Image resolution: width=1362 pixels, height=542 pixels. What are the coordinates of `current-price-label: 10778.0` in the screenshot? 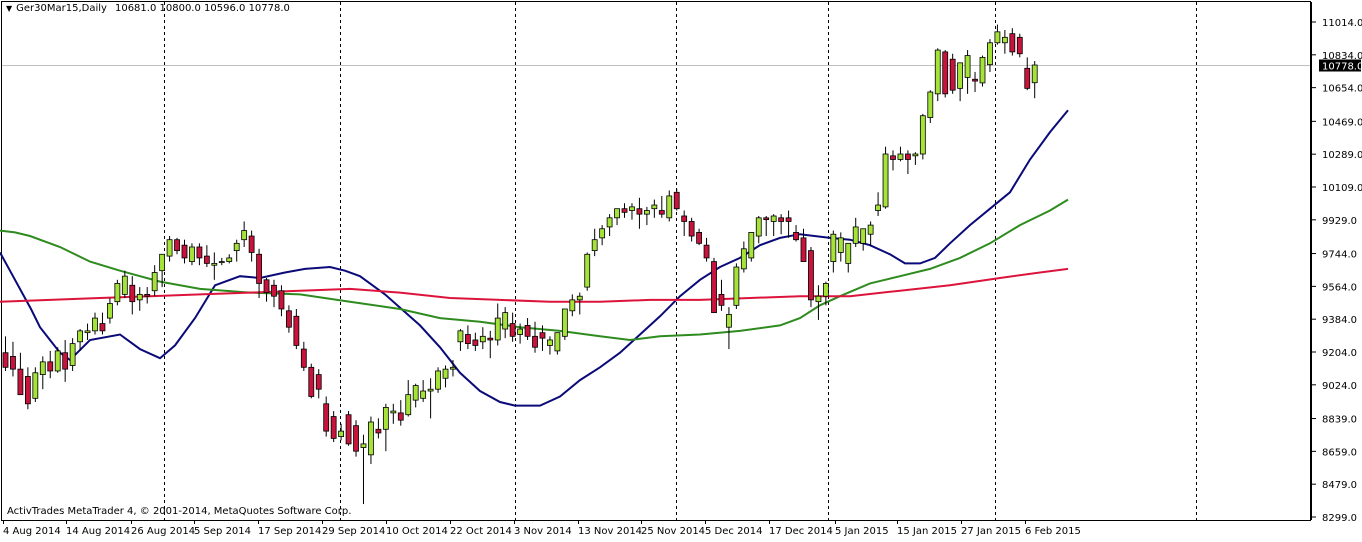 It's located at (1342, 67).